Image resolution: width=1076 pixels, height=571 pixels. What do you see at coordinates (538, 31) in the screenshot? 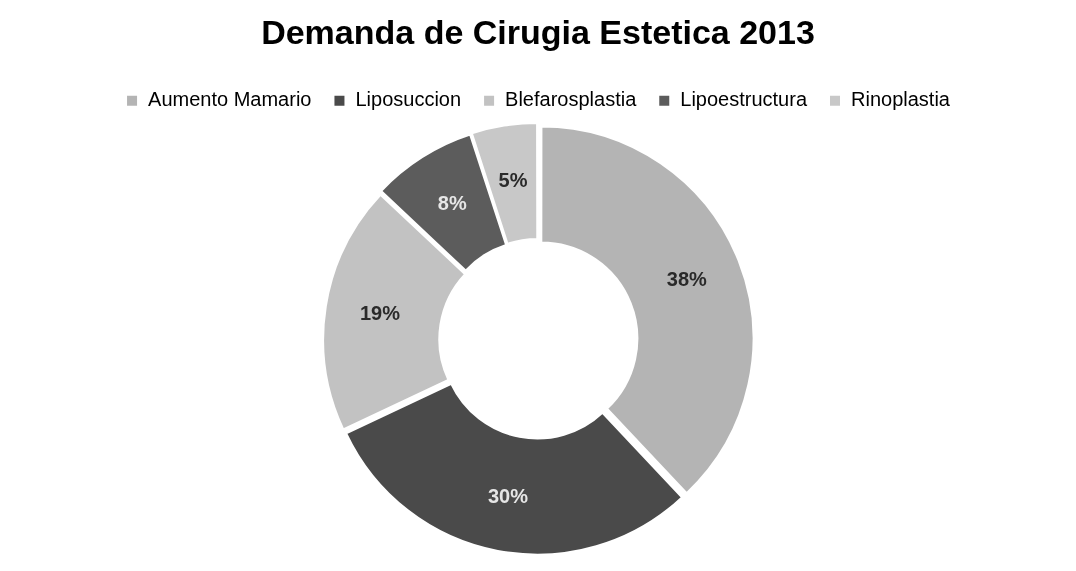
I see `chart-title: Demanda de Cirugia Estetica 2013` at bounding box center [538, 31].